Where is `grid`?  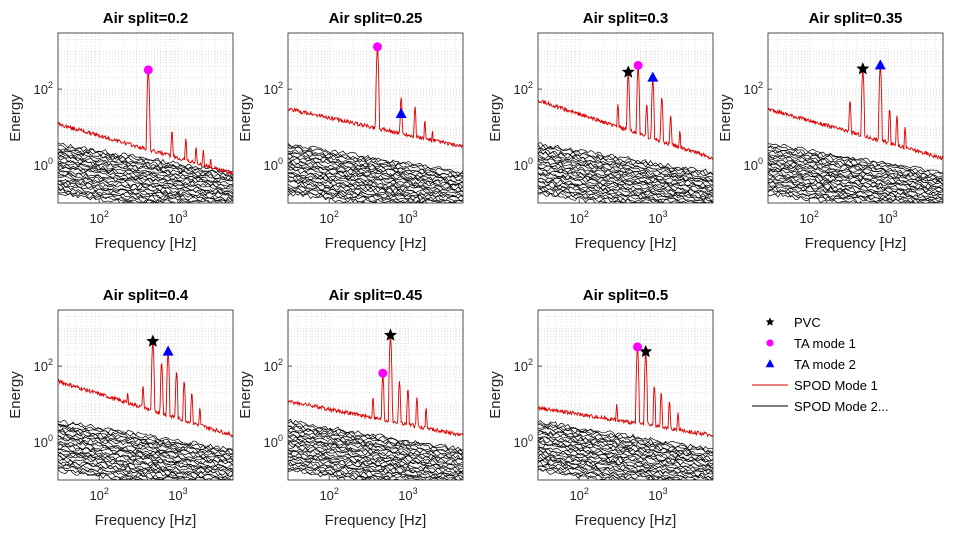 grid is located at coordinates (145, 395).